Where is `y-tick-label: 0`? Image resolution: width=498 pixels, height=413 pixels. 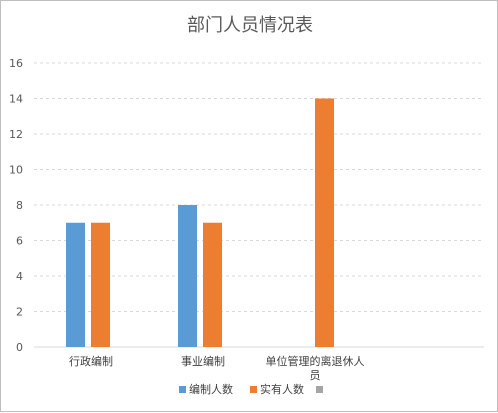
y-tick-label: 0 is located at coordinates (19, 347).